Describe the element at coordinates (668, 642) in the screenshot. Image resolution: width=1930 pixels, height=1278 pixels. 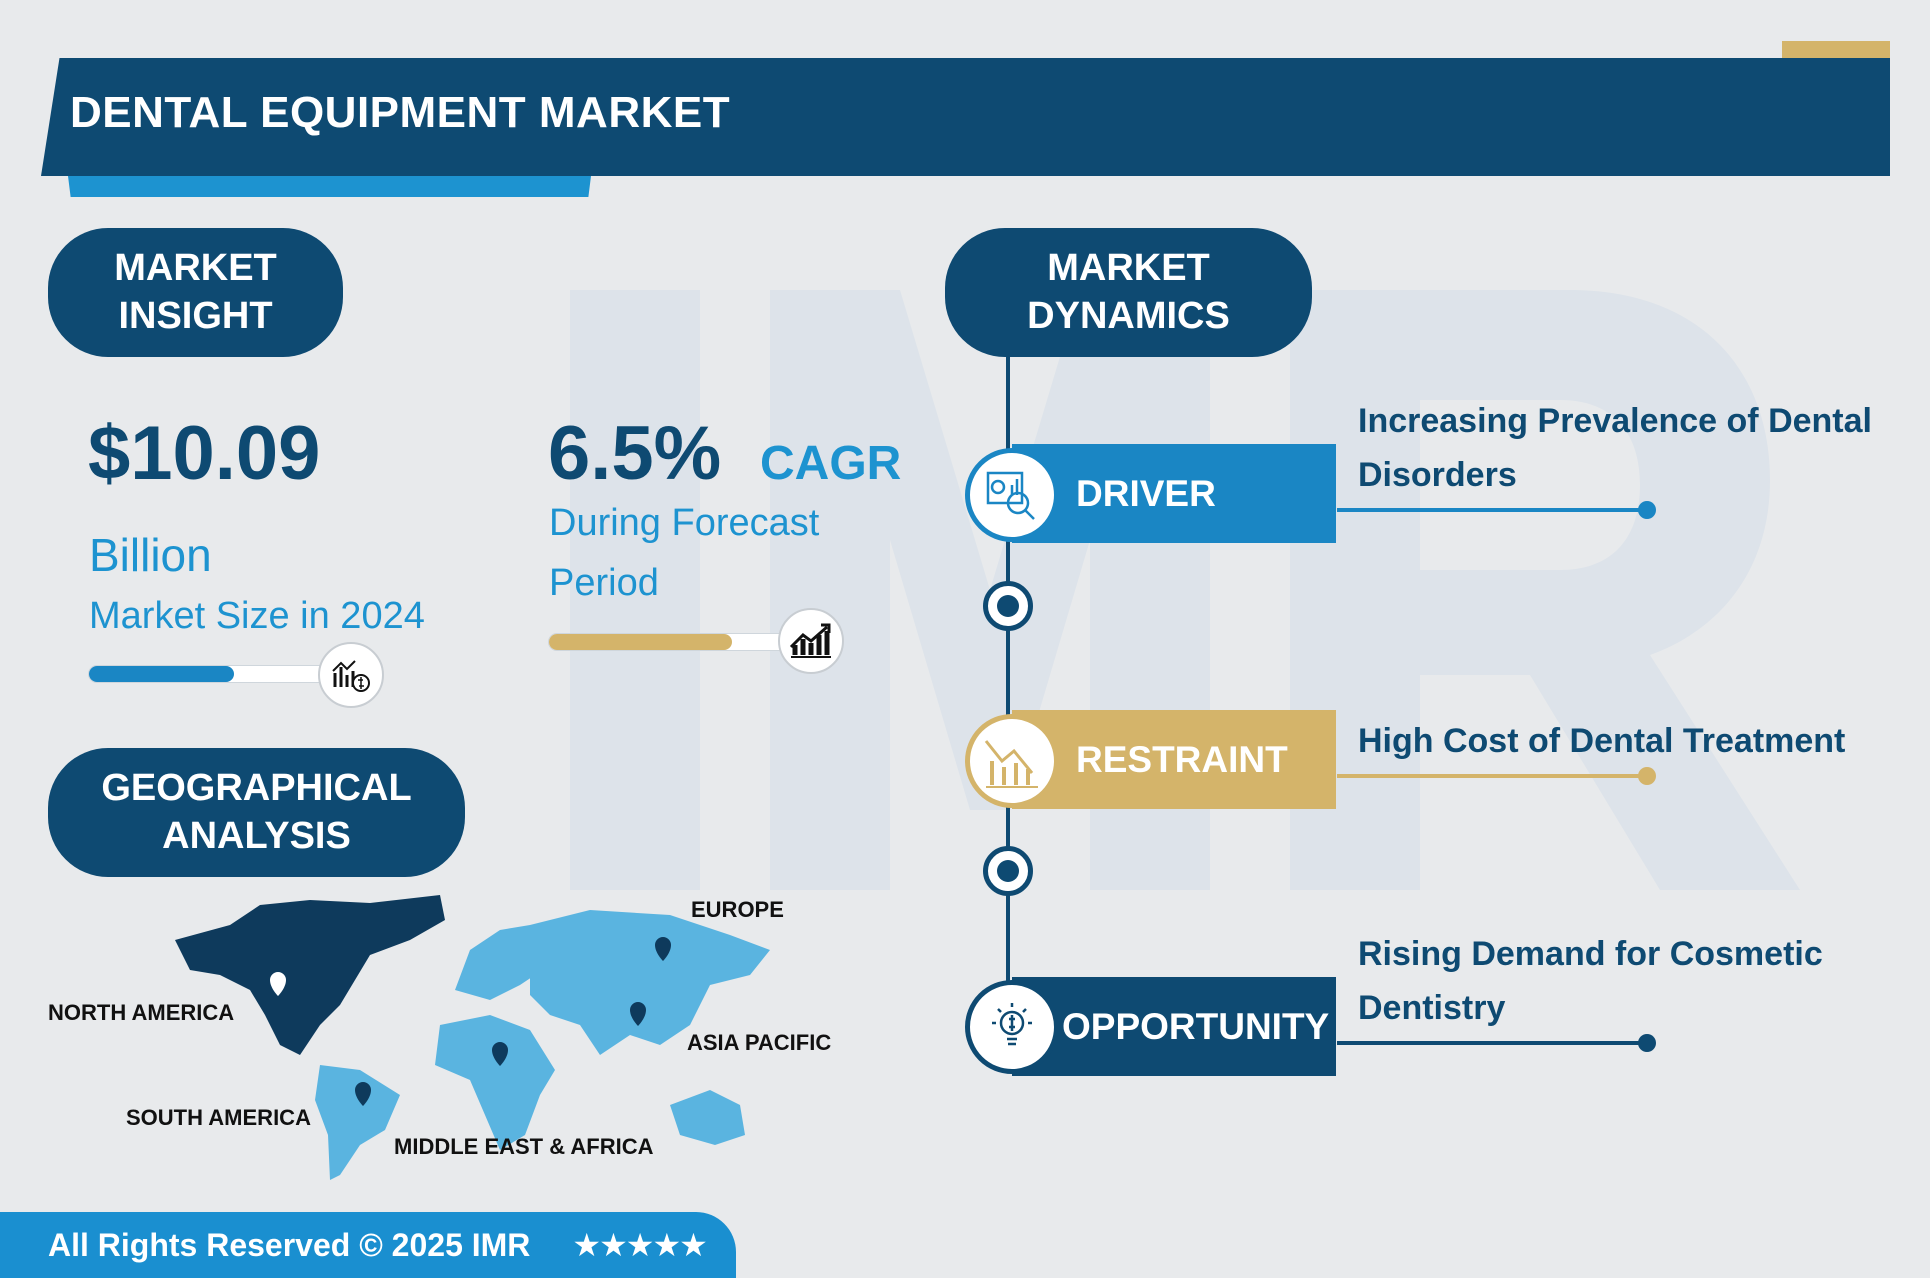
I see `cagr-bar` at that location.